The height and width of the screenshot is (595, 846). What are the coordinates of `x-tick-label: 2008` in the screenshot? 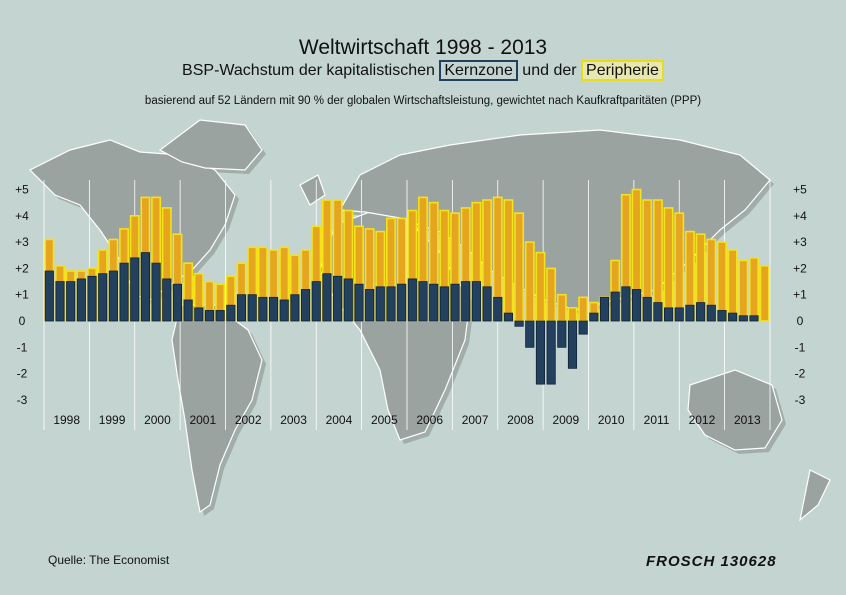 It's located at (520, 420).